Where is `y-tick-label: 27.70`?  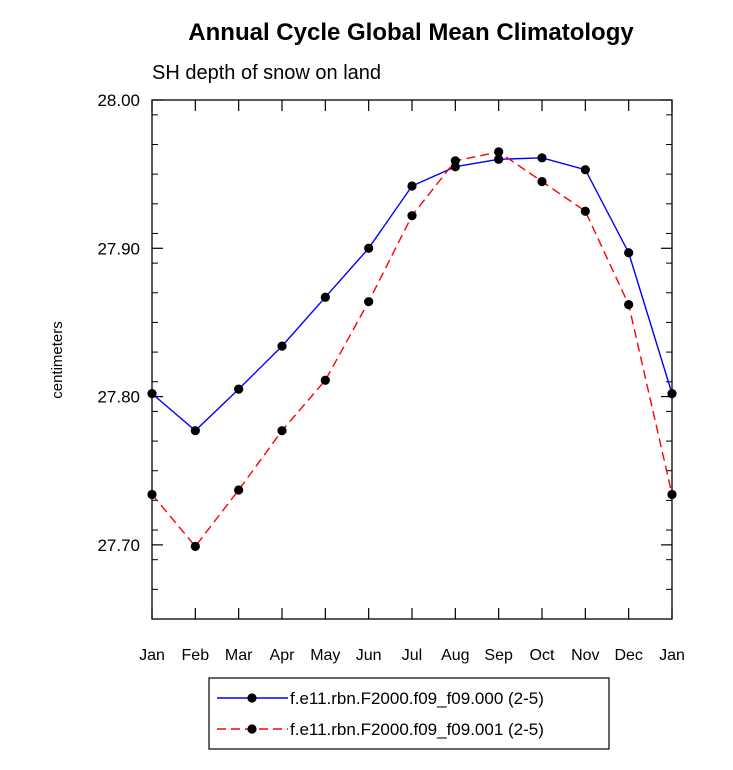
y-tick-label: 27.70 is located at coordinates (118, 545).